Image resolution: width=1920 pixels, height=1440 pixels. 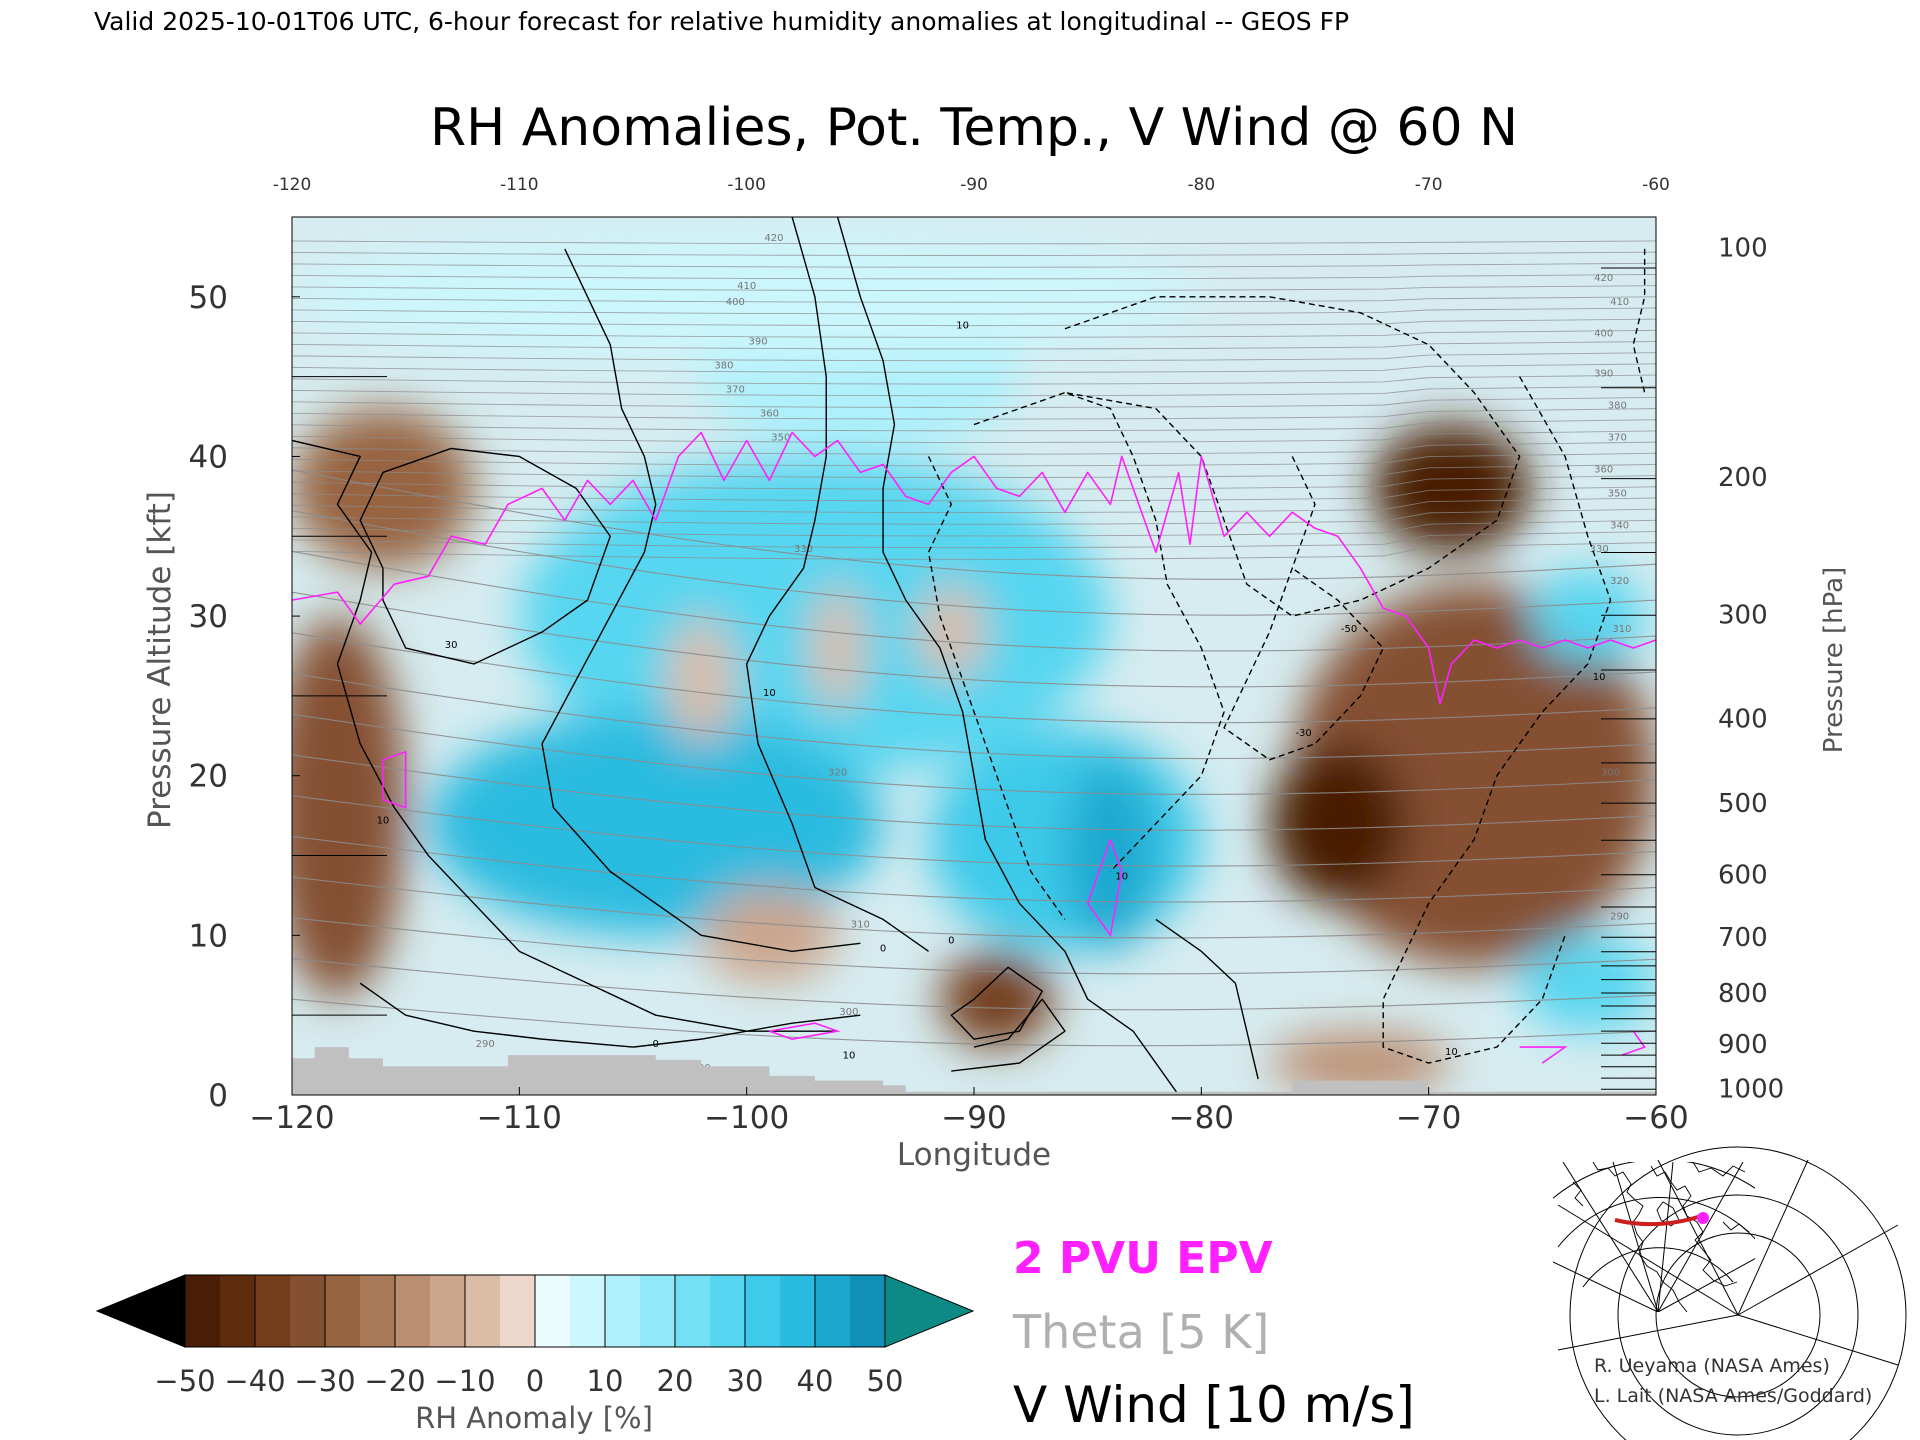 I want to click on locator-hudson-bay, so click(x=1668, y=1214).